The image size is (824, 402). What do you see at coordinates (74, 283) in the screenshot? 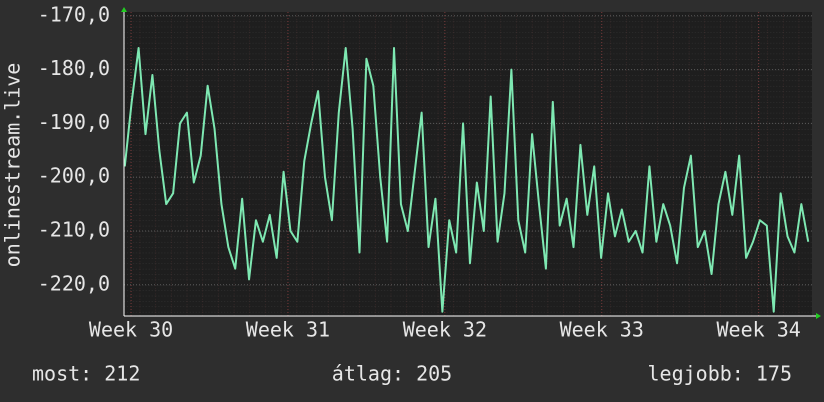
I see `y-tick-label: -220,0` at bounding box center [74, 283].